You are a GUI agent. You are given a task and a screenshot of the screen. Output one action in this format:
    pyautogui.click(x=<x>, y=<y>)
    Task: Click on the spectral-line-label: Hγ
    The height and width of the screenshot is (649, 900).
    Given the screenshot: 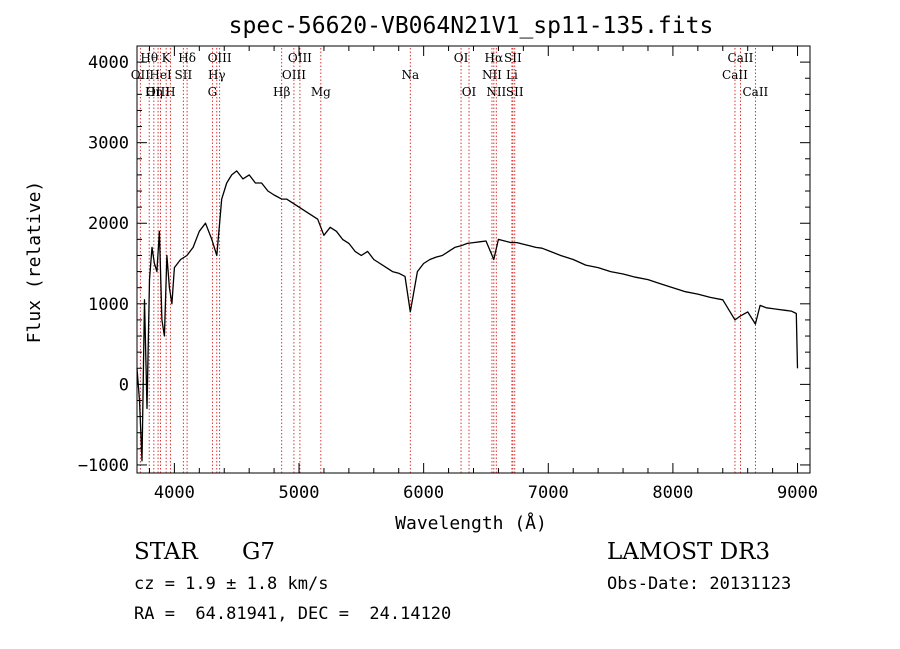 What is the action you would take?
    pyautogui.click(x=217, y=75)
    